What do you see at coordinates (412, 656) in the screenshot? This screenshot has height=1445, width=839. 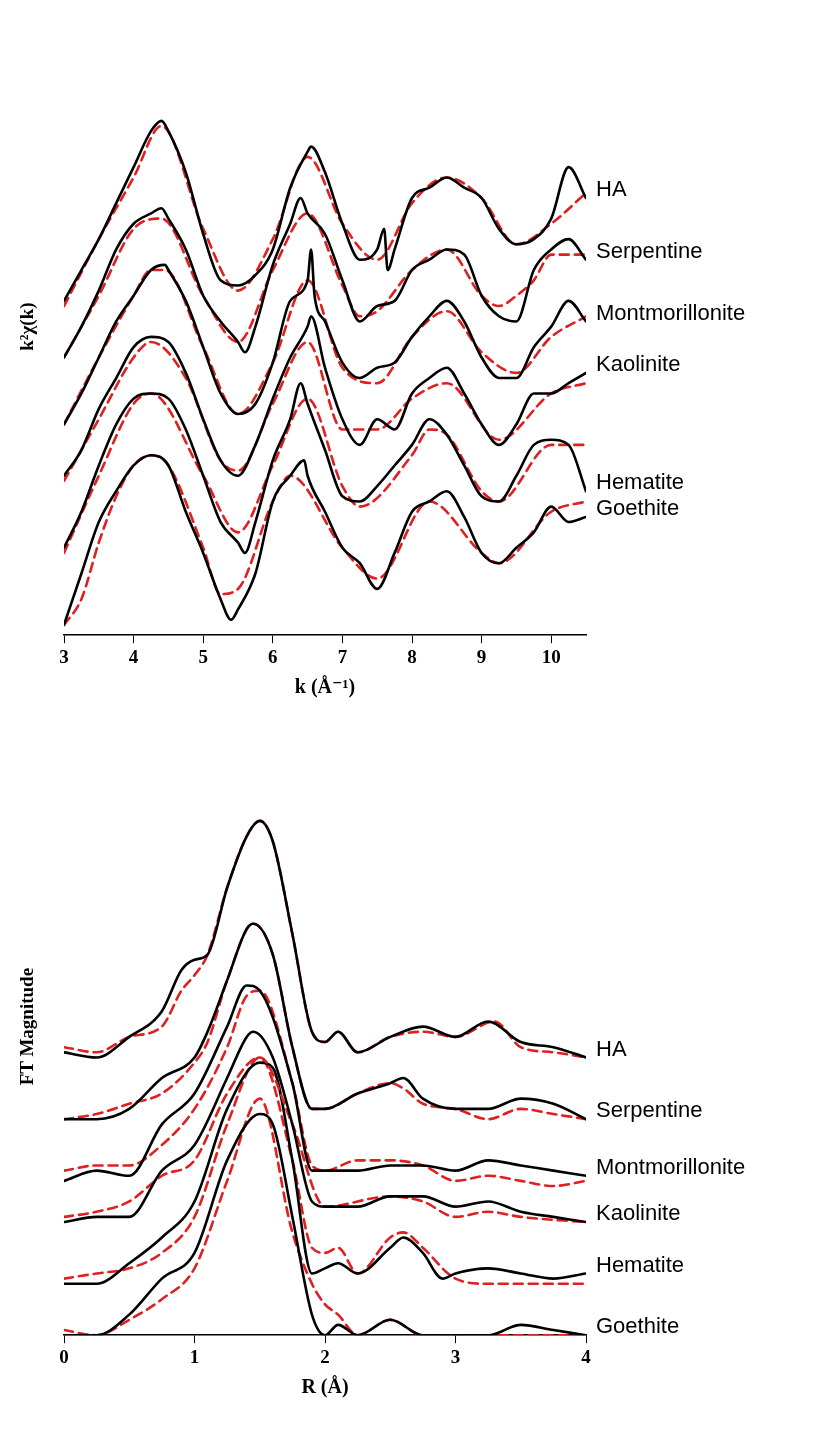 I see `x-tick-label: 8` at bounding box center [412, 656].